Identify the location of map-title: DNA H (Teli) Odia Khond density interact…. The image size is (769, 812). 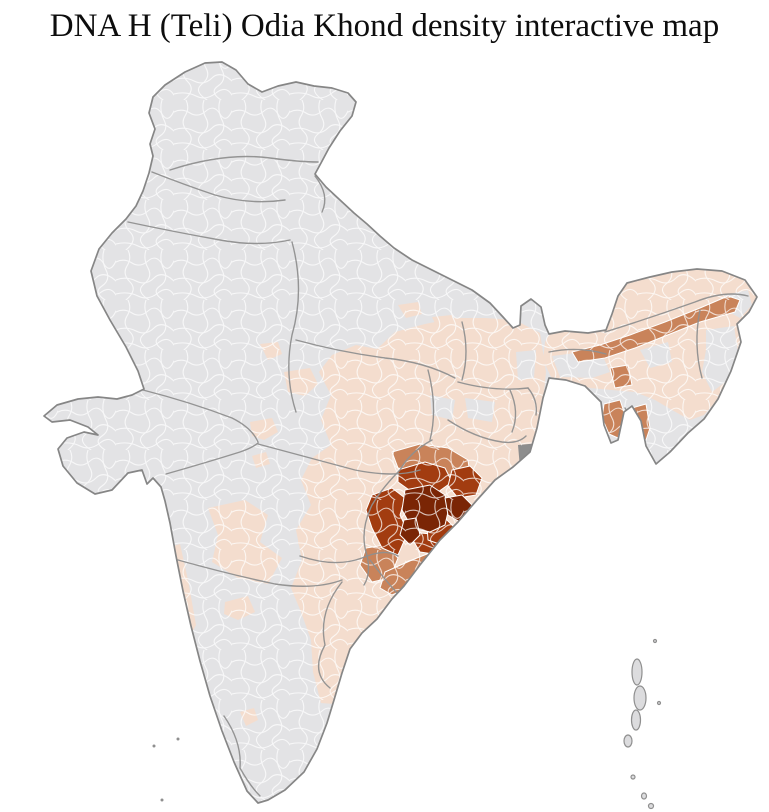
(384, 26).